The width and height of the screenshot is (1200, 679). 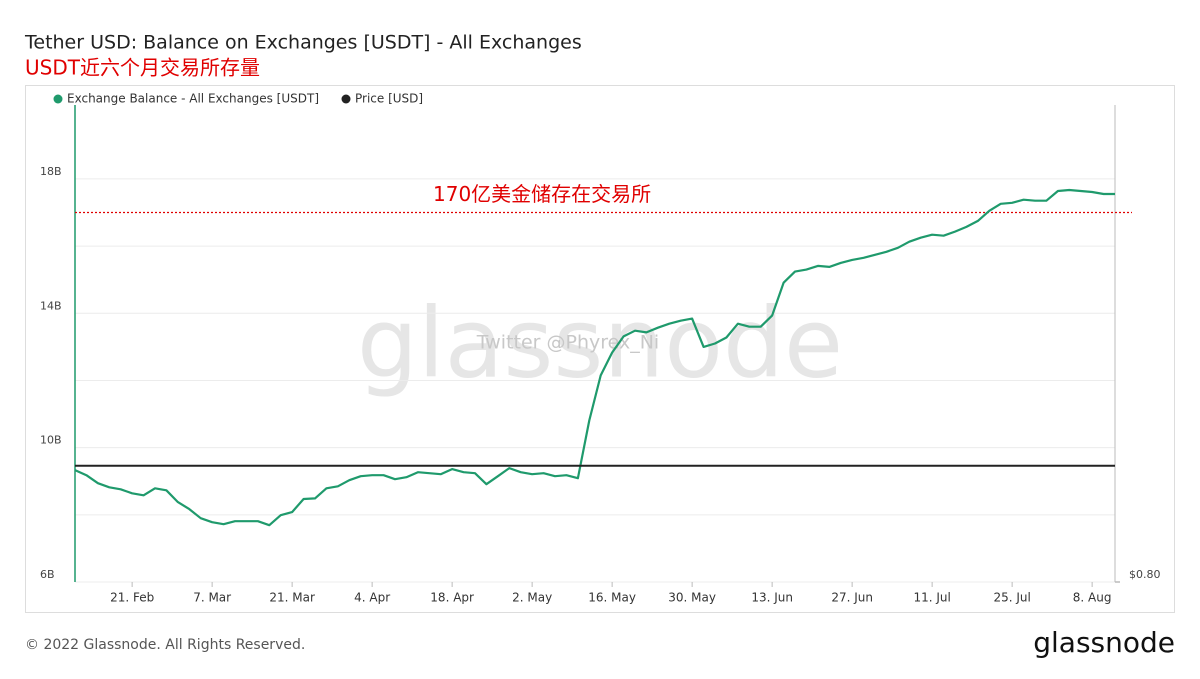 What do you see at coordinates (1092, 598) in the screenshot?
I see `x-tick-label: 8. Aug` at bounding box center [1092, 598].